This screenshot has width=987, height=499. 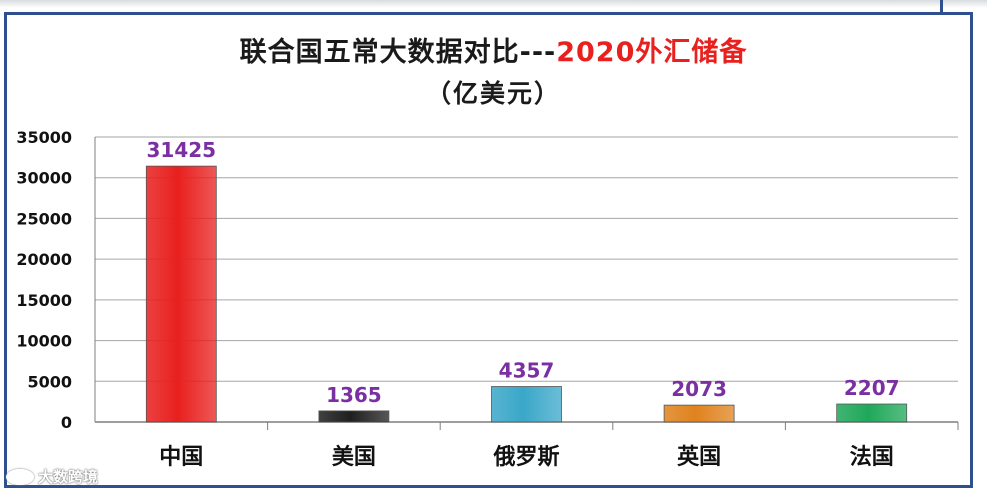 What do you see at coordinates (652, 52) in the screenshot?
I see `chart-title-highlight: 2020外汇储备` at bounding box center [652, 52].